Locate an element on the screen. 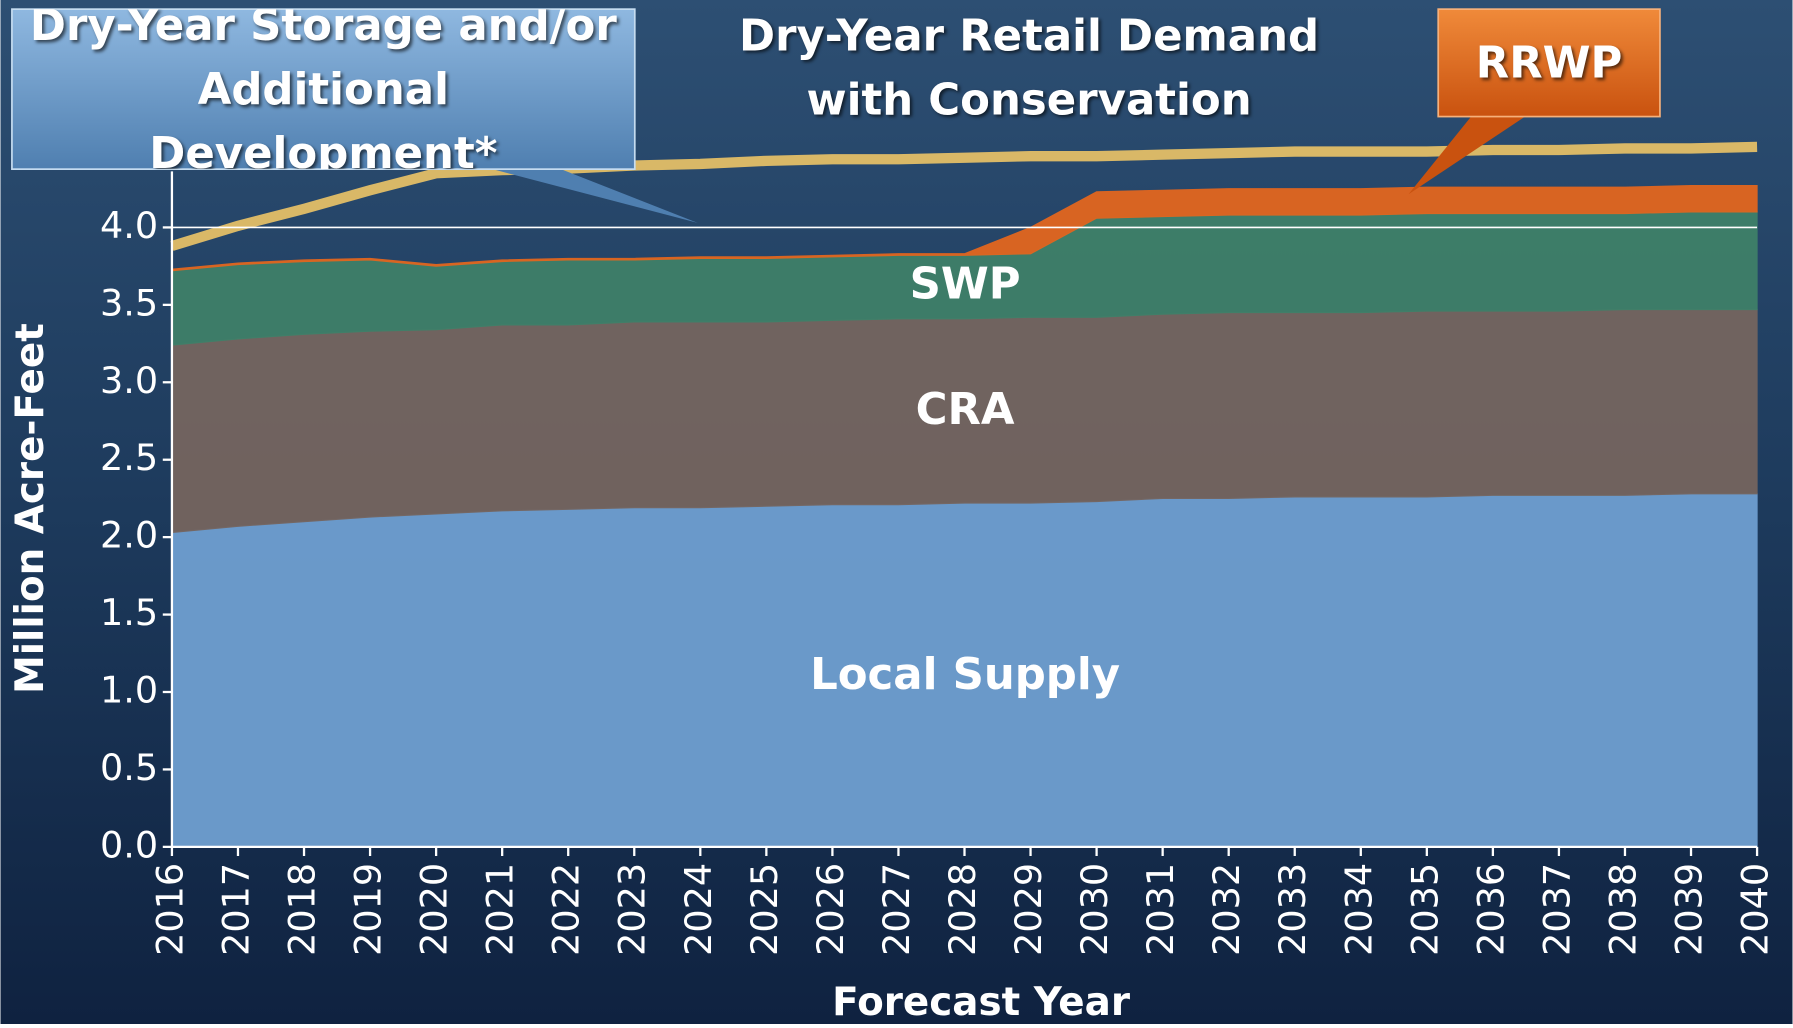 This screenshot has height=1028, width=1793. x-tick-label: 2033 is located at coordinates (1292, 909).